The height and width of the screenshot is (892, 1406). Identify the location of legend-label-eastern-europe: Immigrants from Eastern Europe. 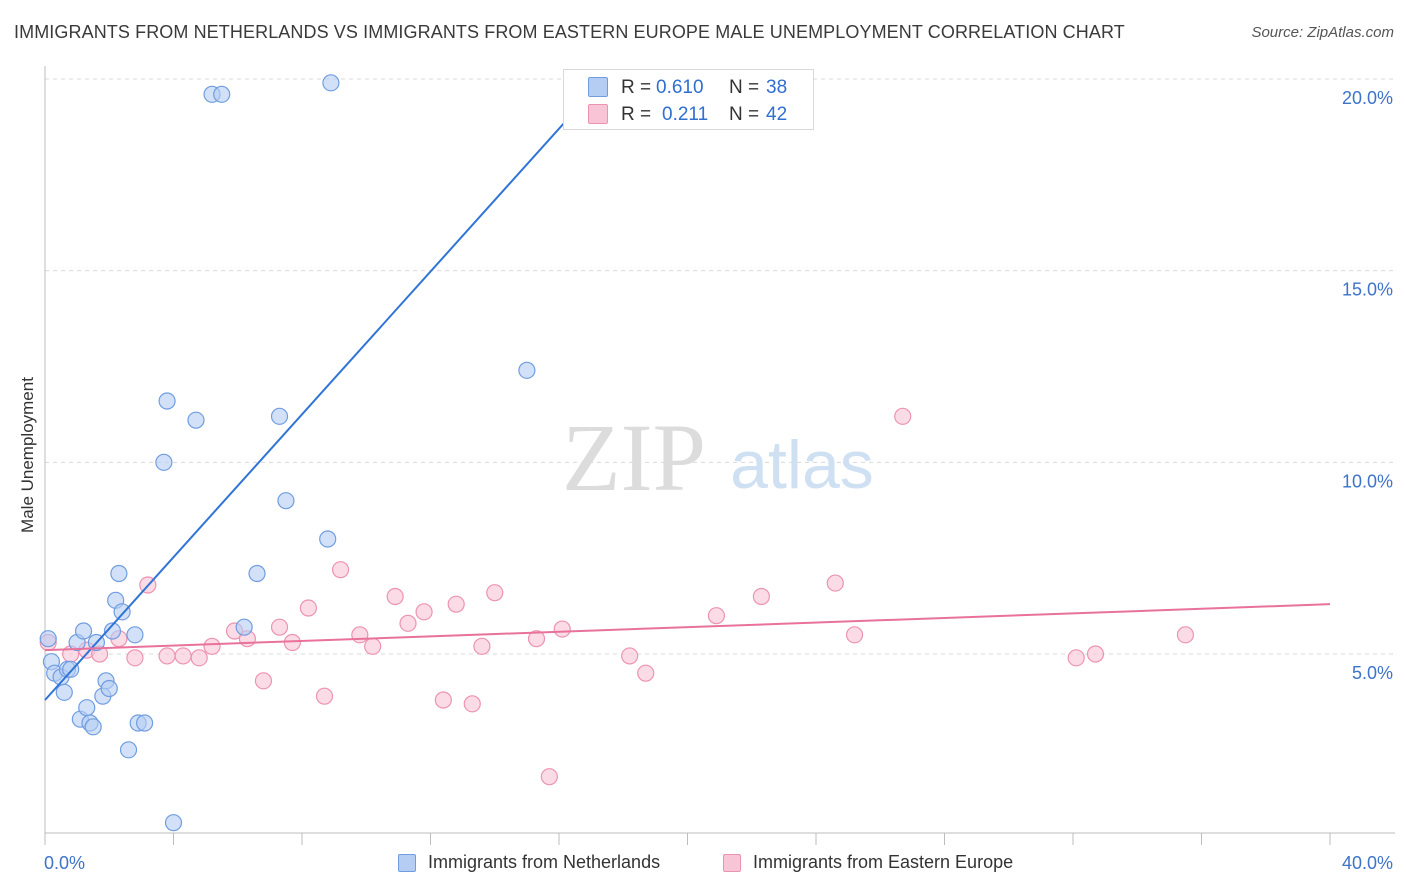
(883, 862).